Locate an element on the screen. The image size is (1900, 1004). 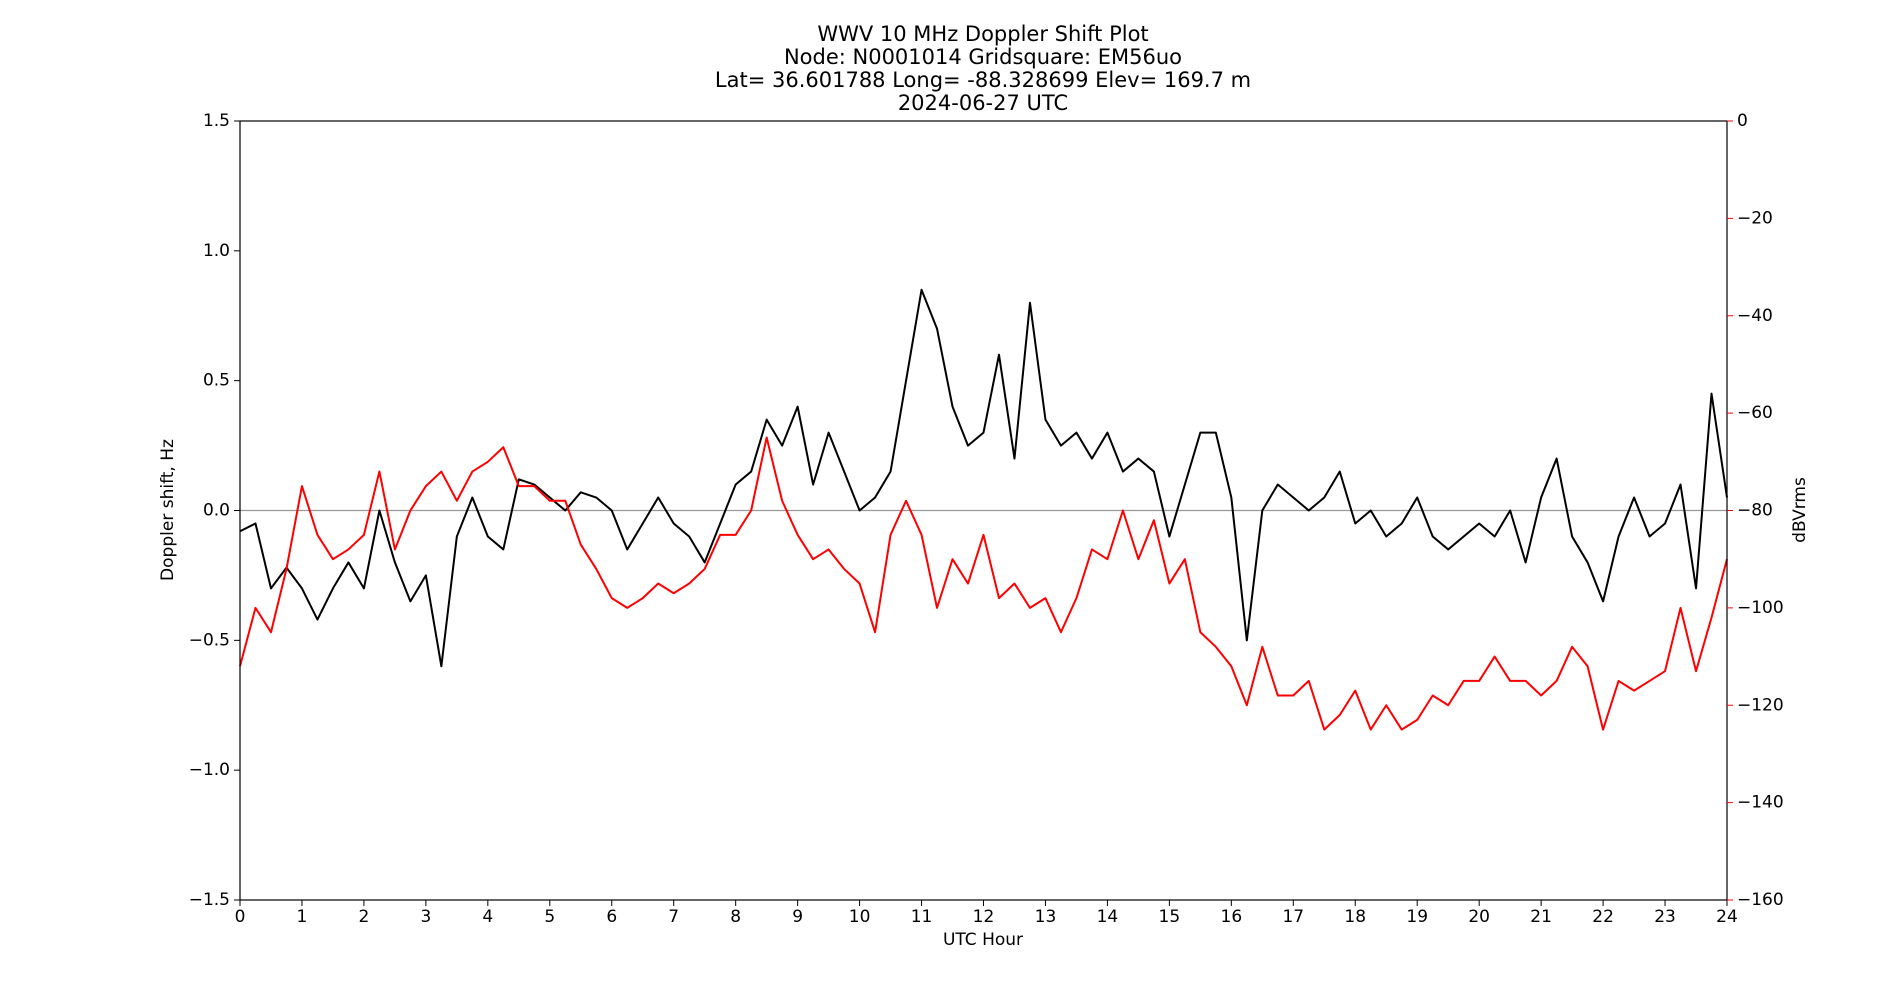
y2-tick-label: −140 is located at coordinates (1760, 803).